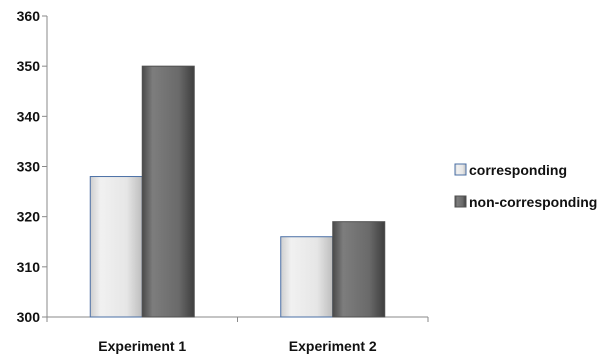 This screenshot has height=360, width=606. I want to click on y-tick-label: 330, so click(29, 167).